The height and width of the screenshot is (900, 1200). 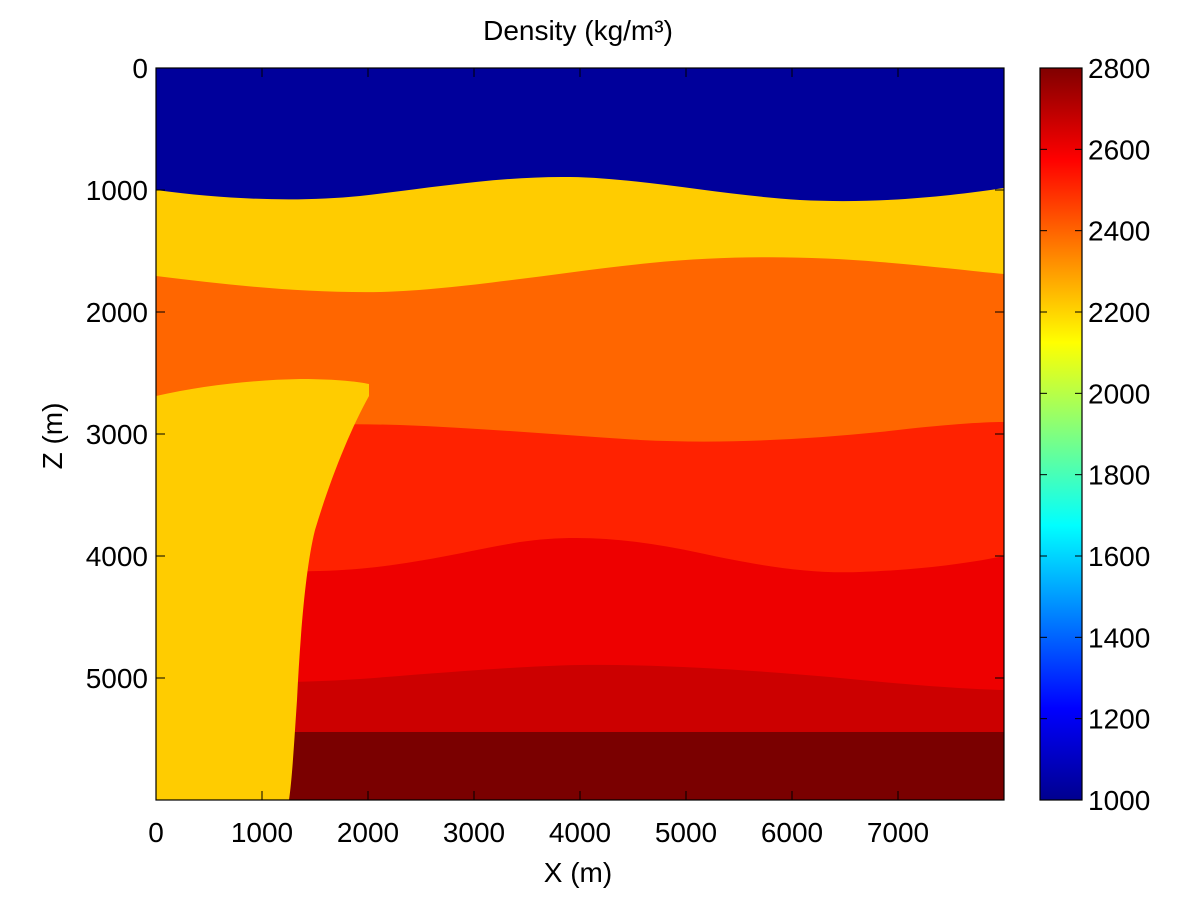 What do you see at coordinates (1095, 434) in the screenshot?
I see `colorbar-axis: 1000 1200 1400 1600 1800 2000 2200 2400 2600 2800` at bounding box center [1095, 434].